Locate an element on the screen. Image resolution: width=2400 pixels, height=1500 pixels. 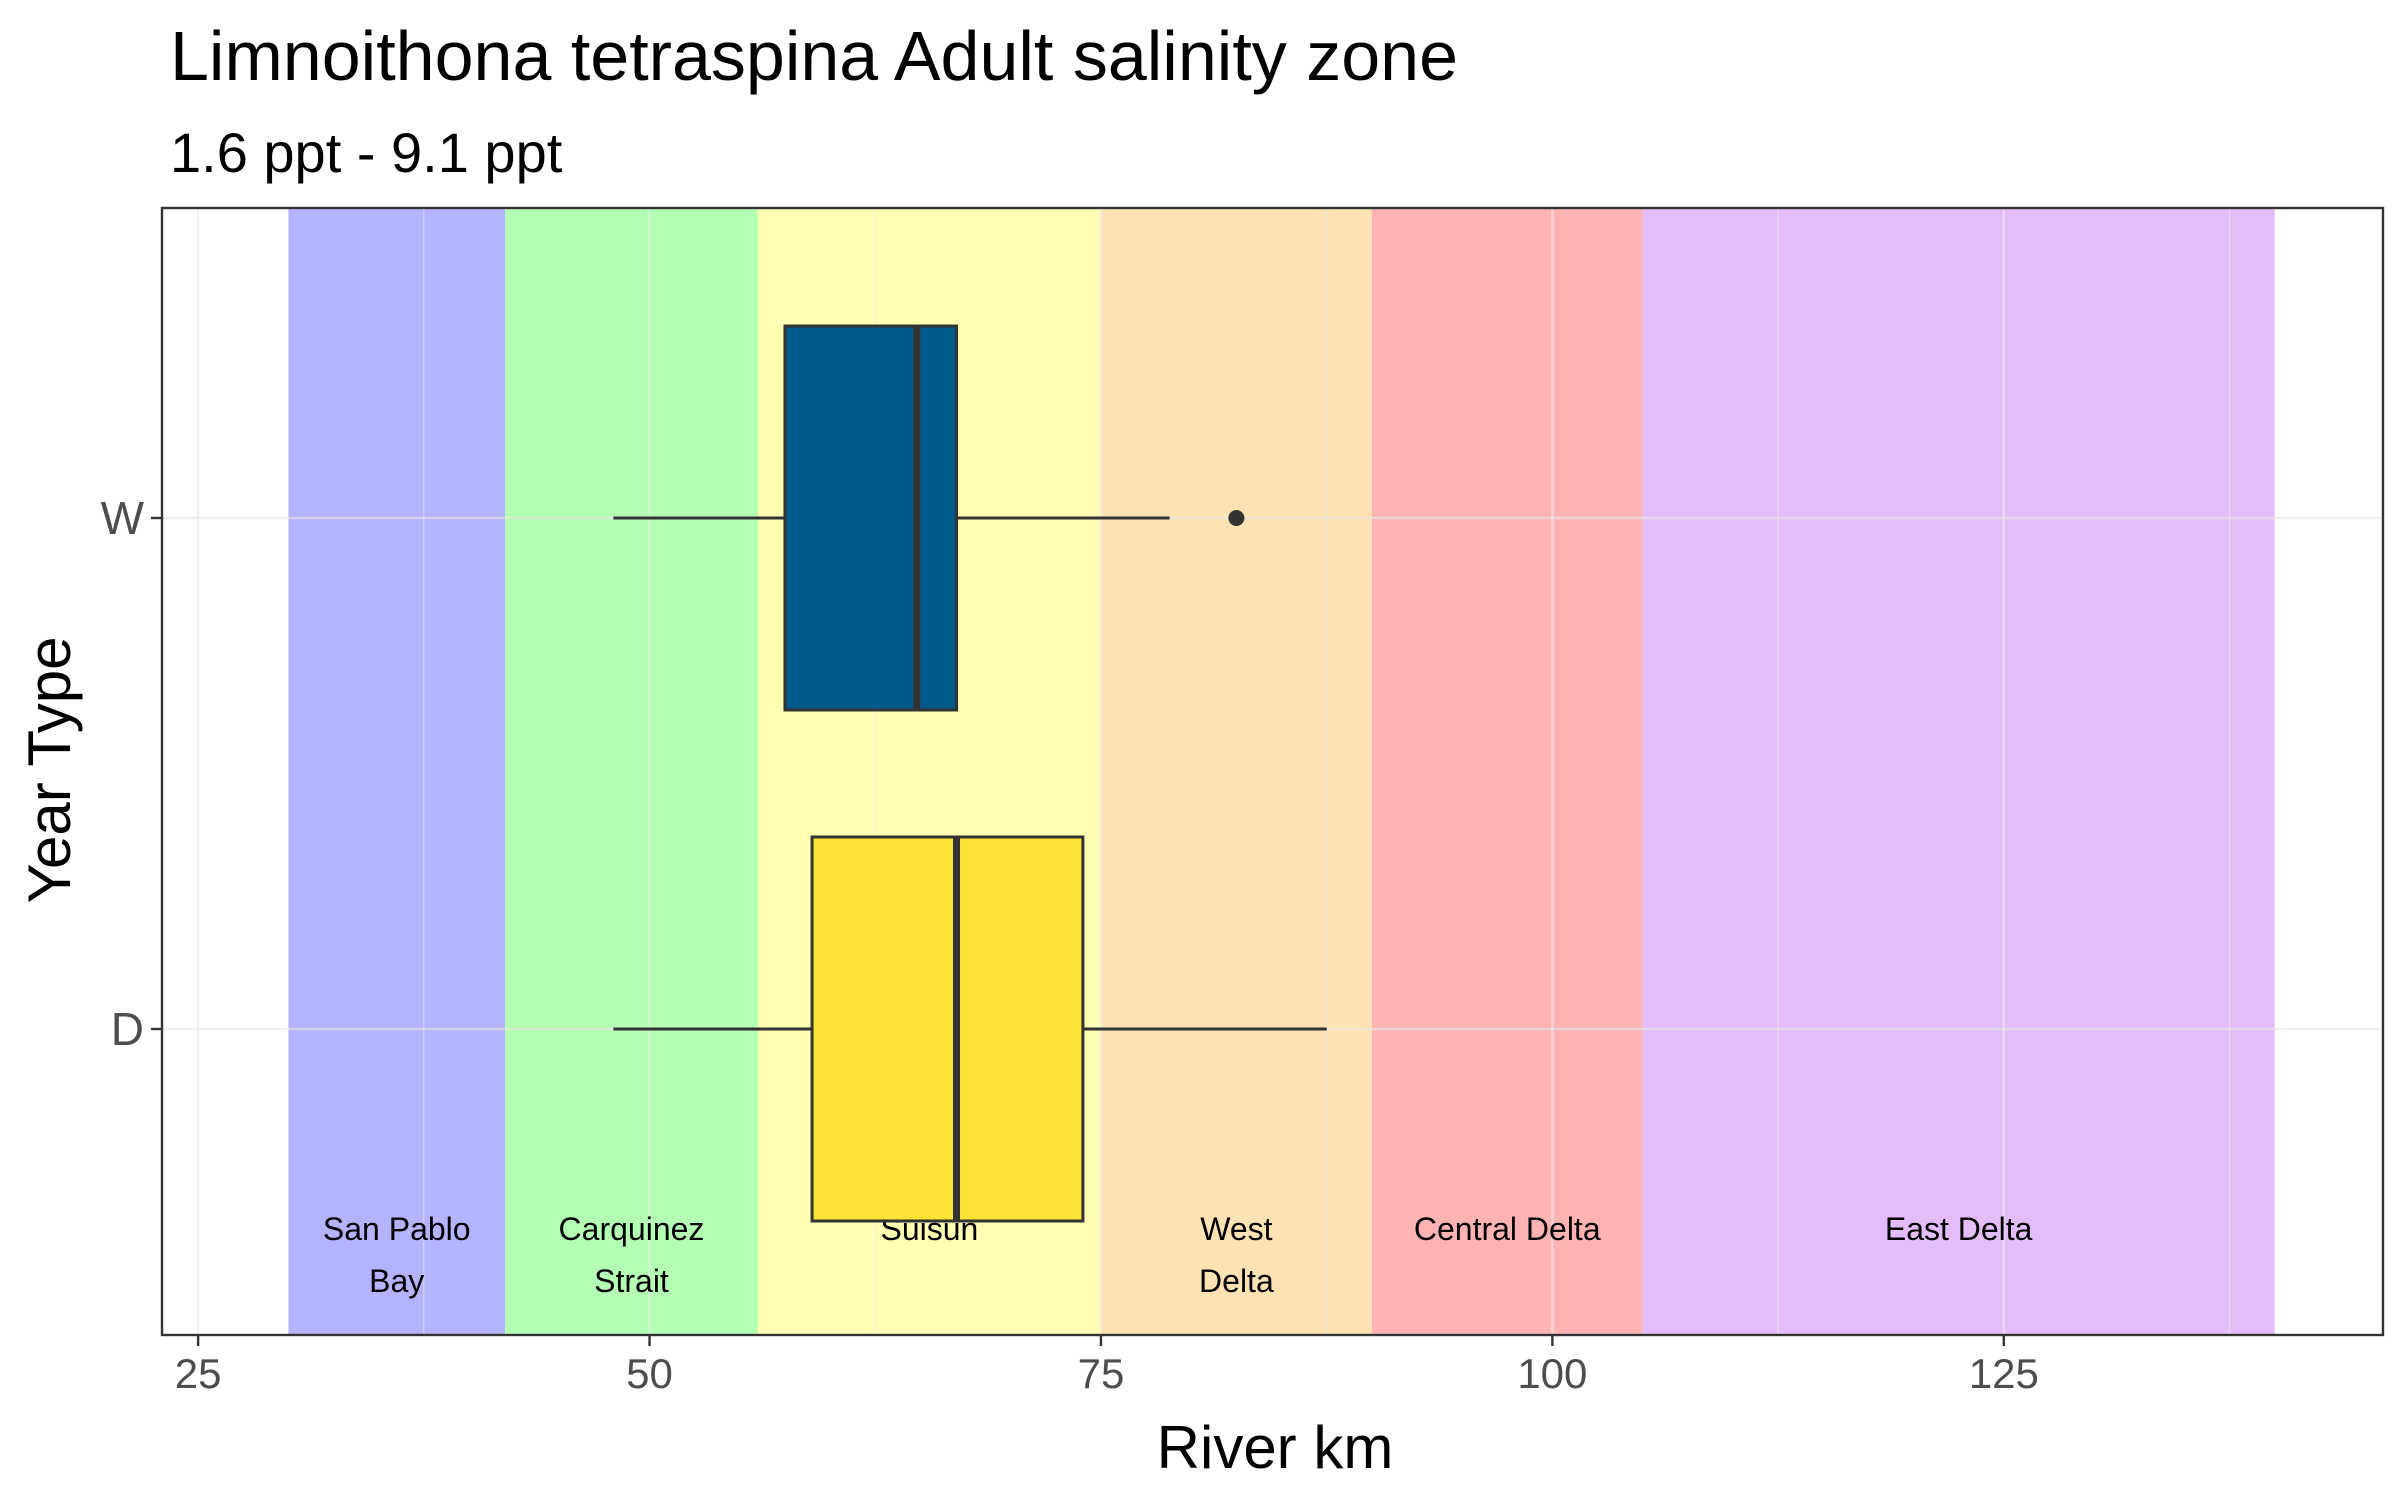
y-tick-label-W: W is located at coordinates (123, 518).